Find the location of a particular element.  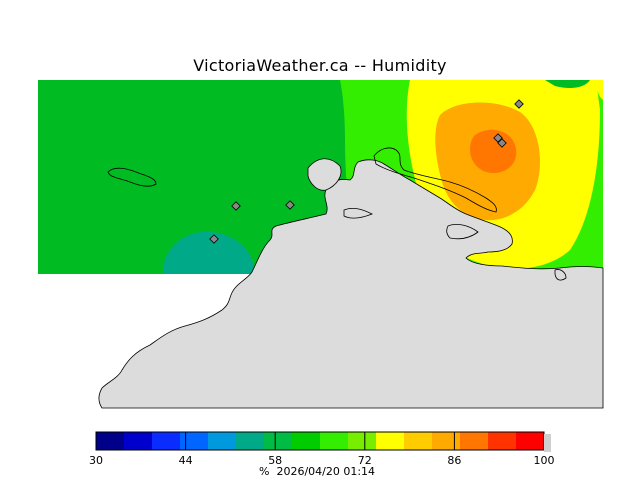

colorbar-tick-label: 72 is located at coordinates (364, 460).